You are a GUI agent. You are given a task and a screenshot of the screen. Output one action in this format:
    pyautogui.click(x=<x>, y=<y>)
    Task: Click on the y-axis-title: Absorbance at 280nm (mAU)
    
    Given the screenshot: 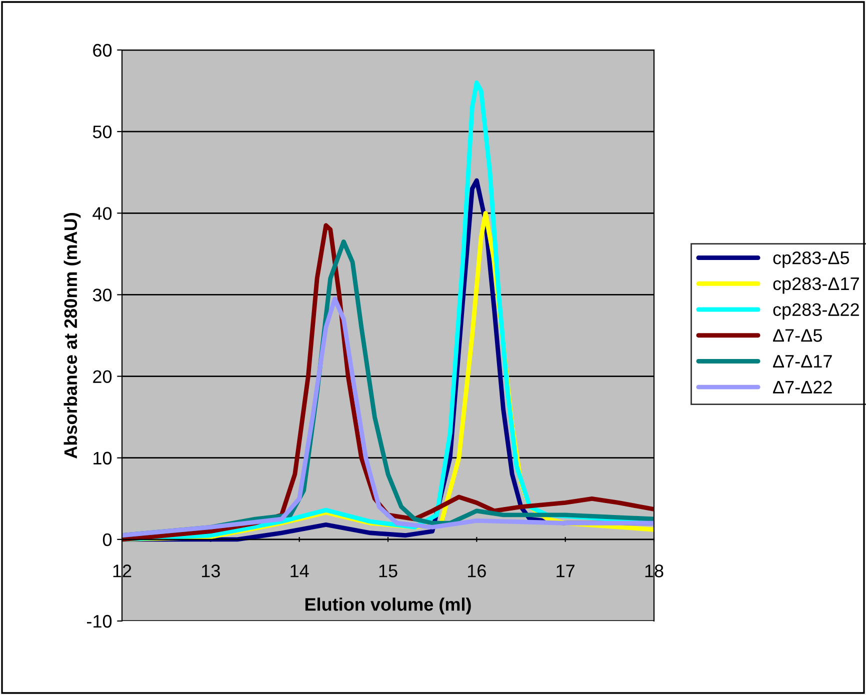 What is the action you would take?
    pyautogui.click(x=72, y=335)
    